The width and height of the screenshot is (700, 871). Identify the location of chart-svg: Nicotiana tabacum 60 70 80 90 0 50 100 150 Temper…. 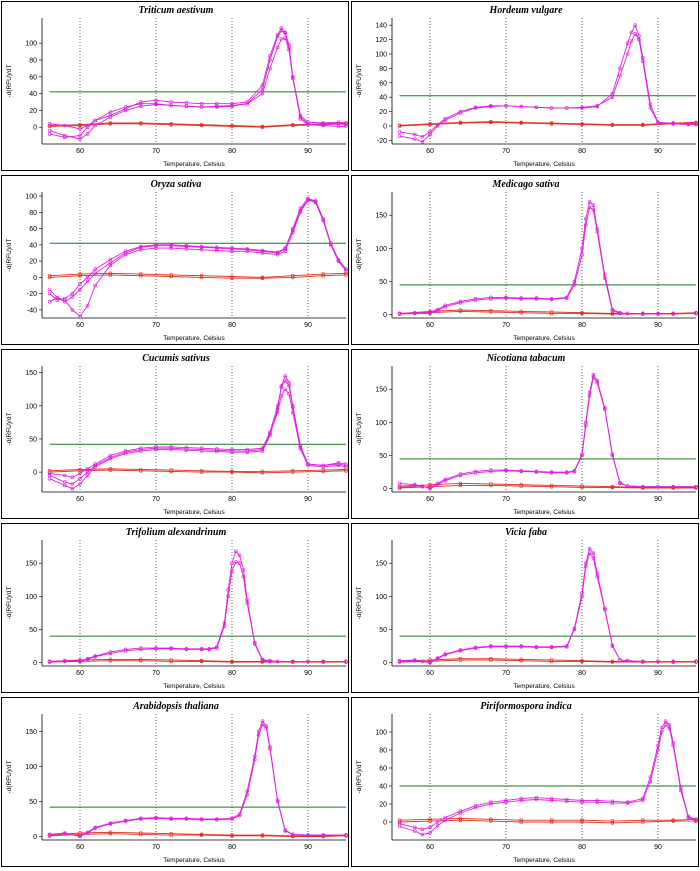
(527, 434).